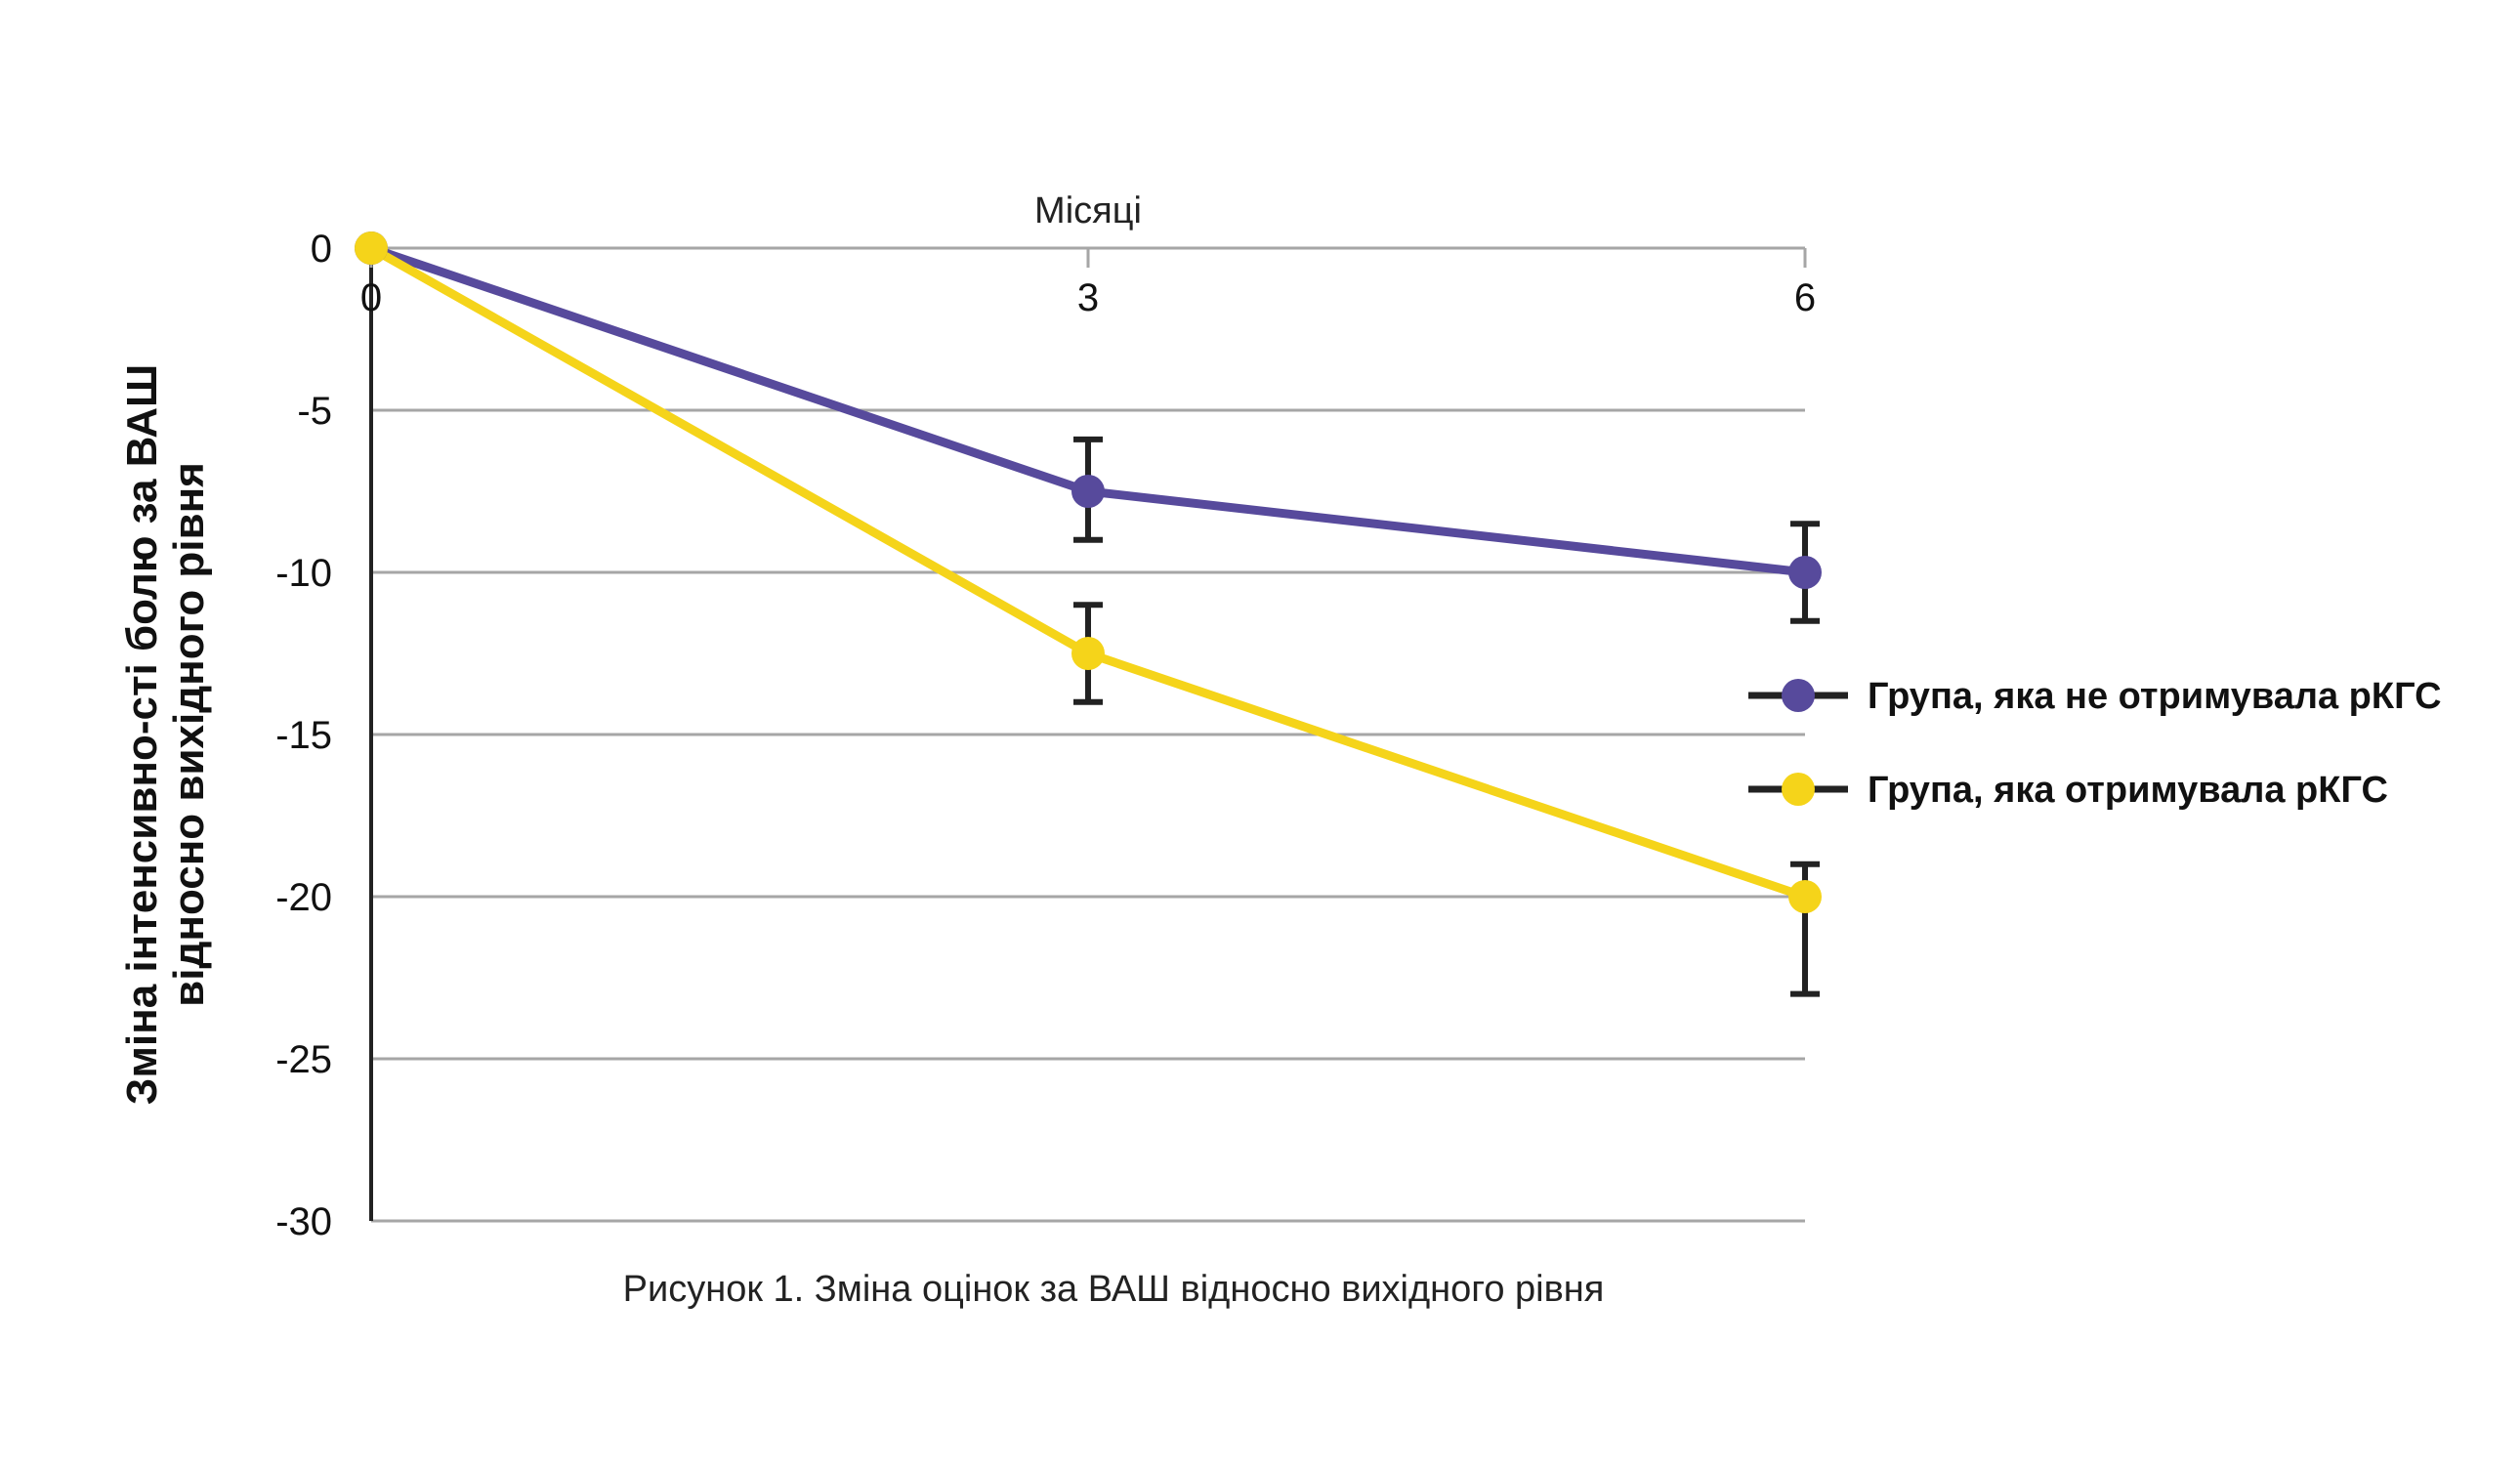 Image resolution: width=2520 pixels, height=1470 pixels. I want to click on y-tick-label: -25, so click(303, 1059).